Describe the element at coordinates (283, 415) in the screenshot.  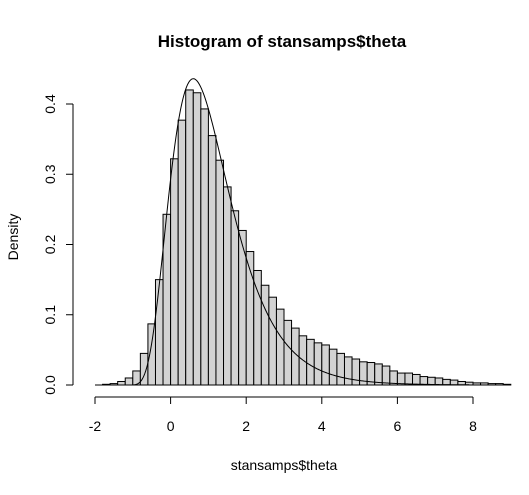
I see `x-axis: -2 0 2 4 6 8` at that location.